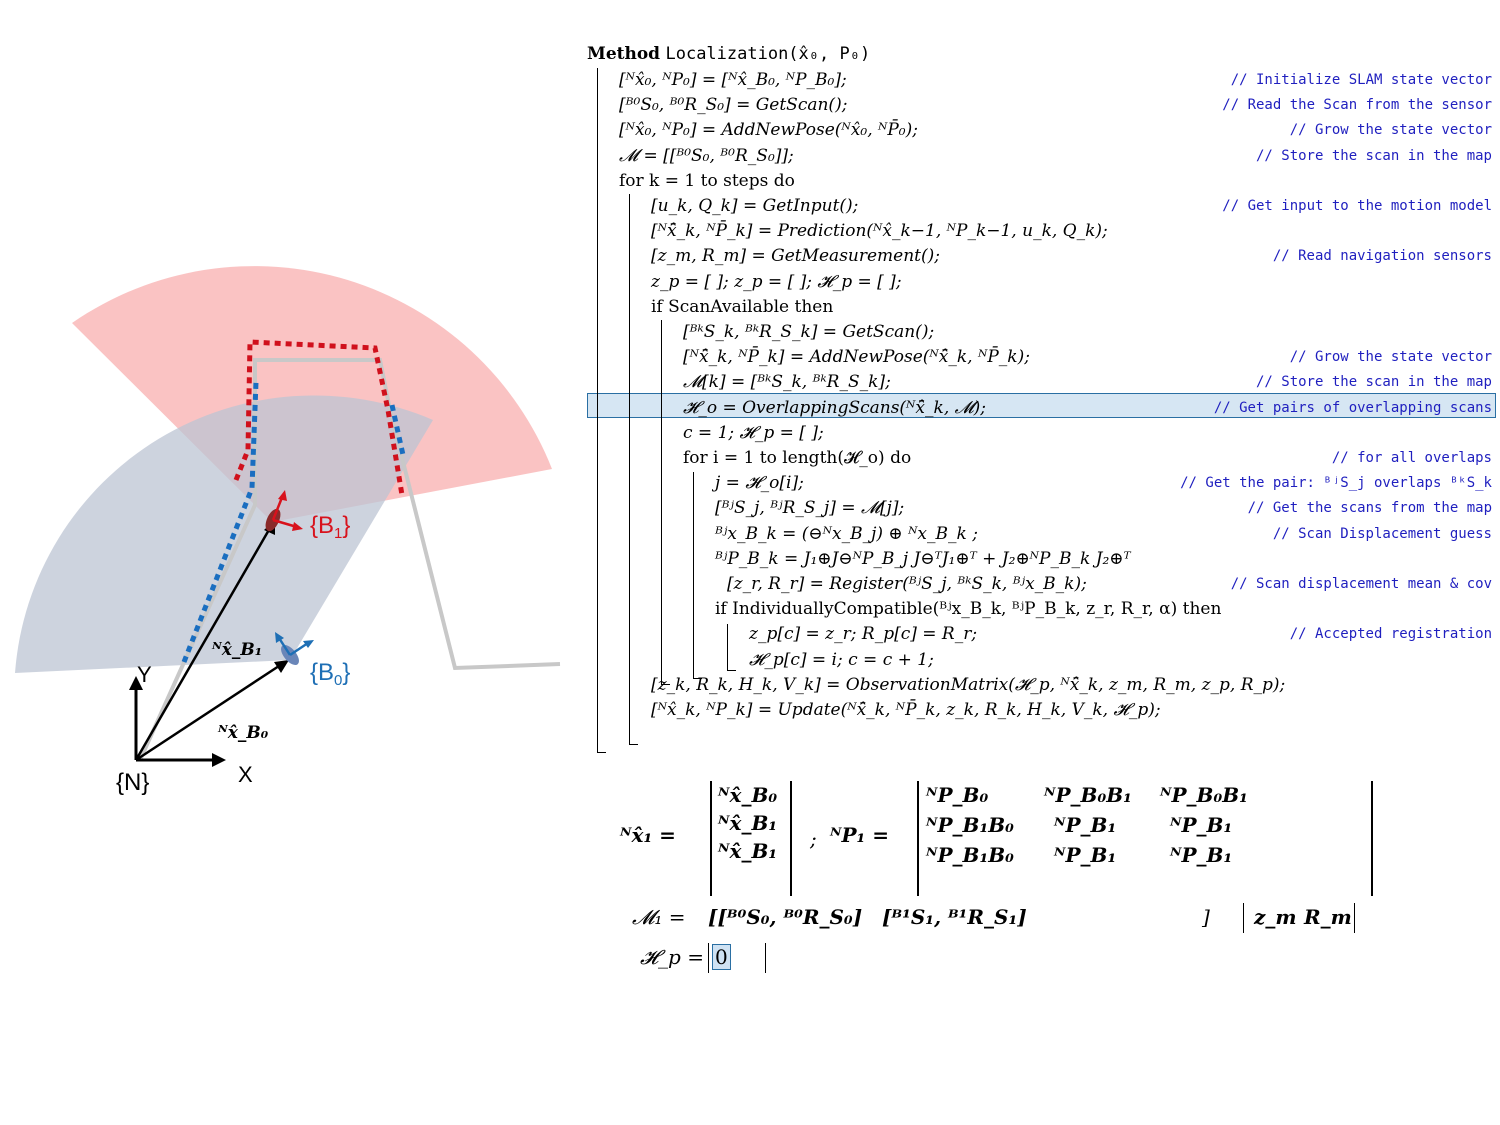 The image size is (1500, 1125). What do you see at coordinates (1361, 584) in the screenshot?
I see `algorithm-comment: // Scan displacement mean & cov` at bounding box center [1361, 584].